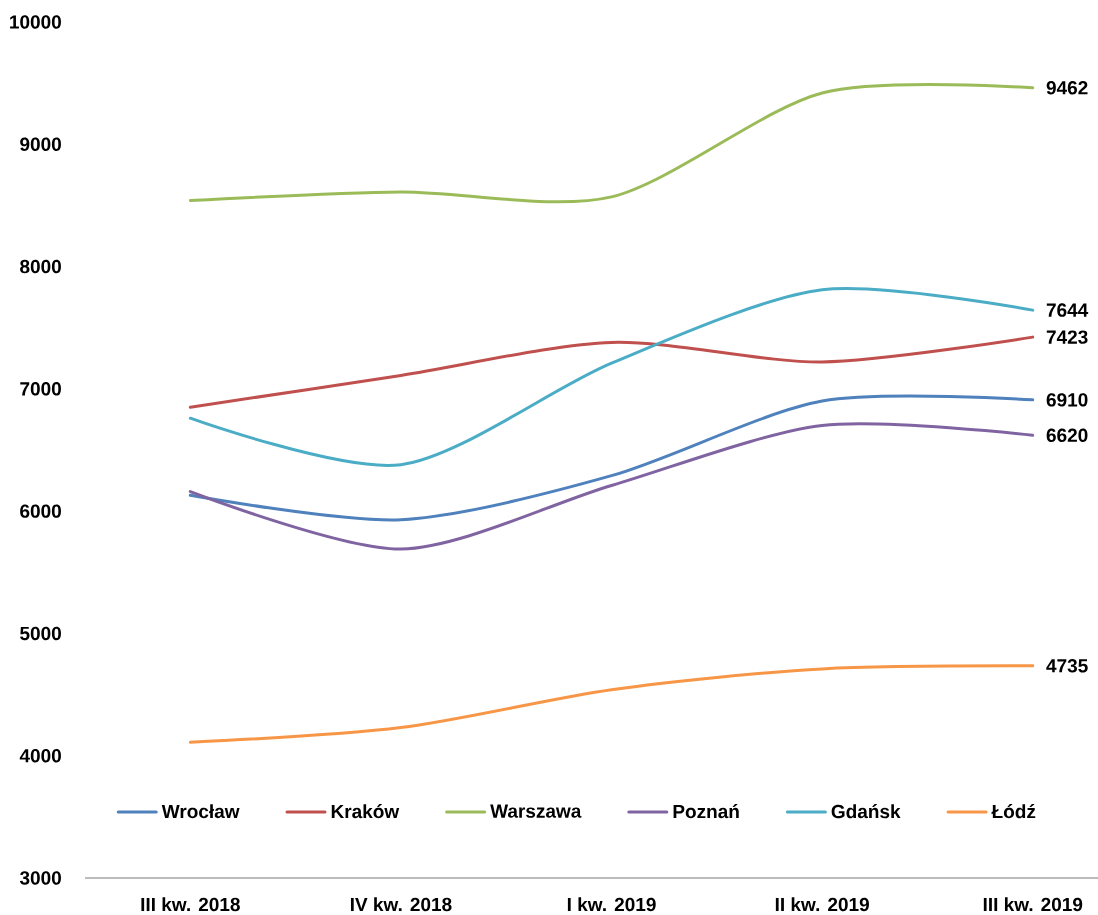 The height and width of the screenshot is (915, 1098). Describe the element at coordinates (1013, 811) in the screenshot. I see `legend-label: Łódź` at that location.